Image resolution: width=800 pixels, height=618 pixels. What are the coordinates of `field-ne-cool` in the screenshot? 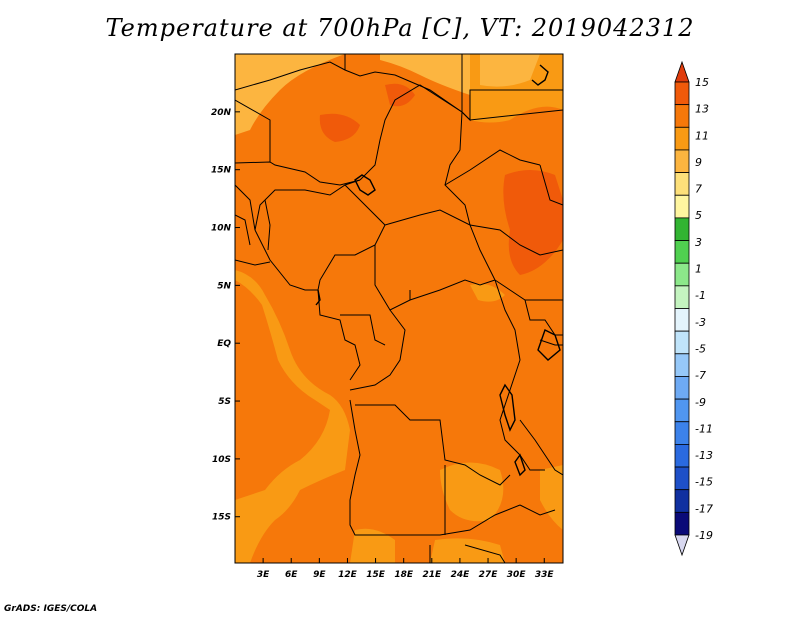 It's located at (510, 70).